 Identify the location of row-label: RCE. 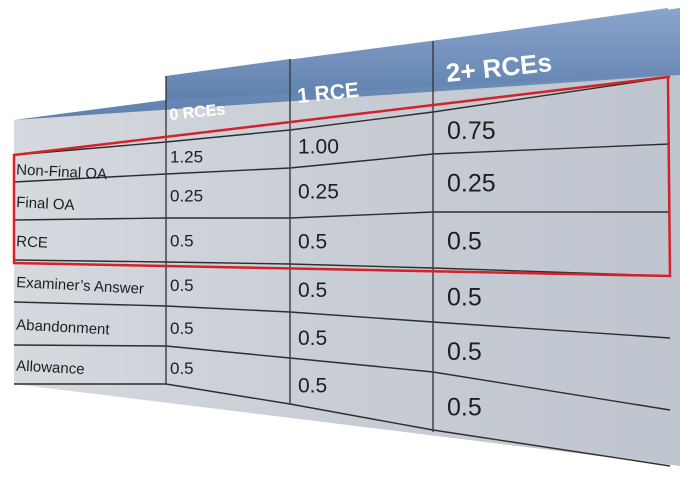
(32, 242).